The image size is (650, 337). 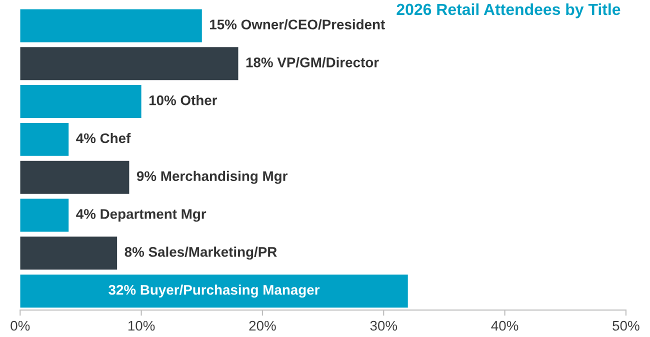 What do you see at coordinates (103, 138) in the screenshot?
I see `text: 4% Chef` at bounding box center [103, 138].